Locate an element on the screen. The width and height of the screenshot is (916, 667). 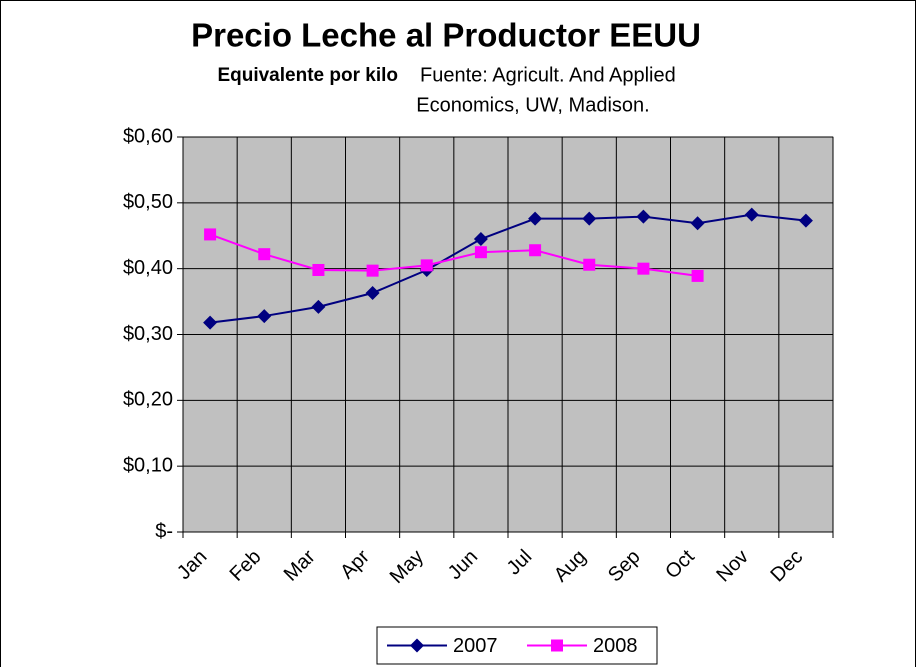
chart-title: Precio Leche al Productor EEUU is located at coordinates (446, 35).